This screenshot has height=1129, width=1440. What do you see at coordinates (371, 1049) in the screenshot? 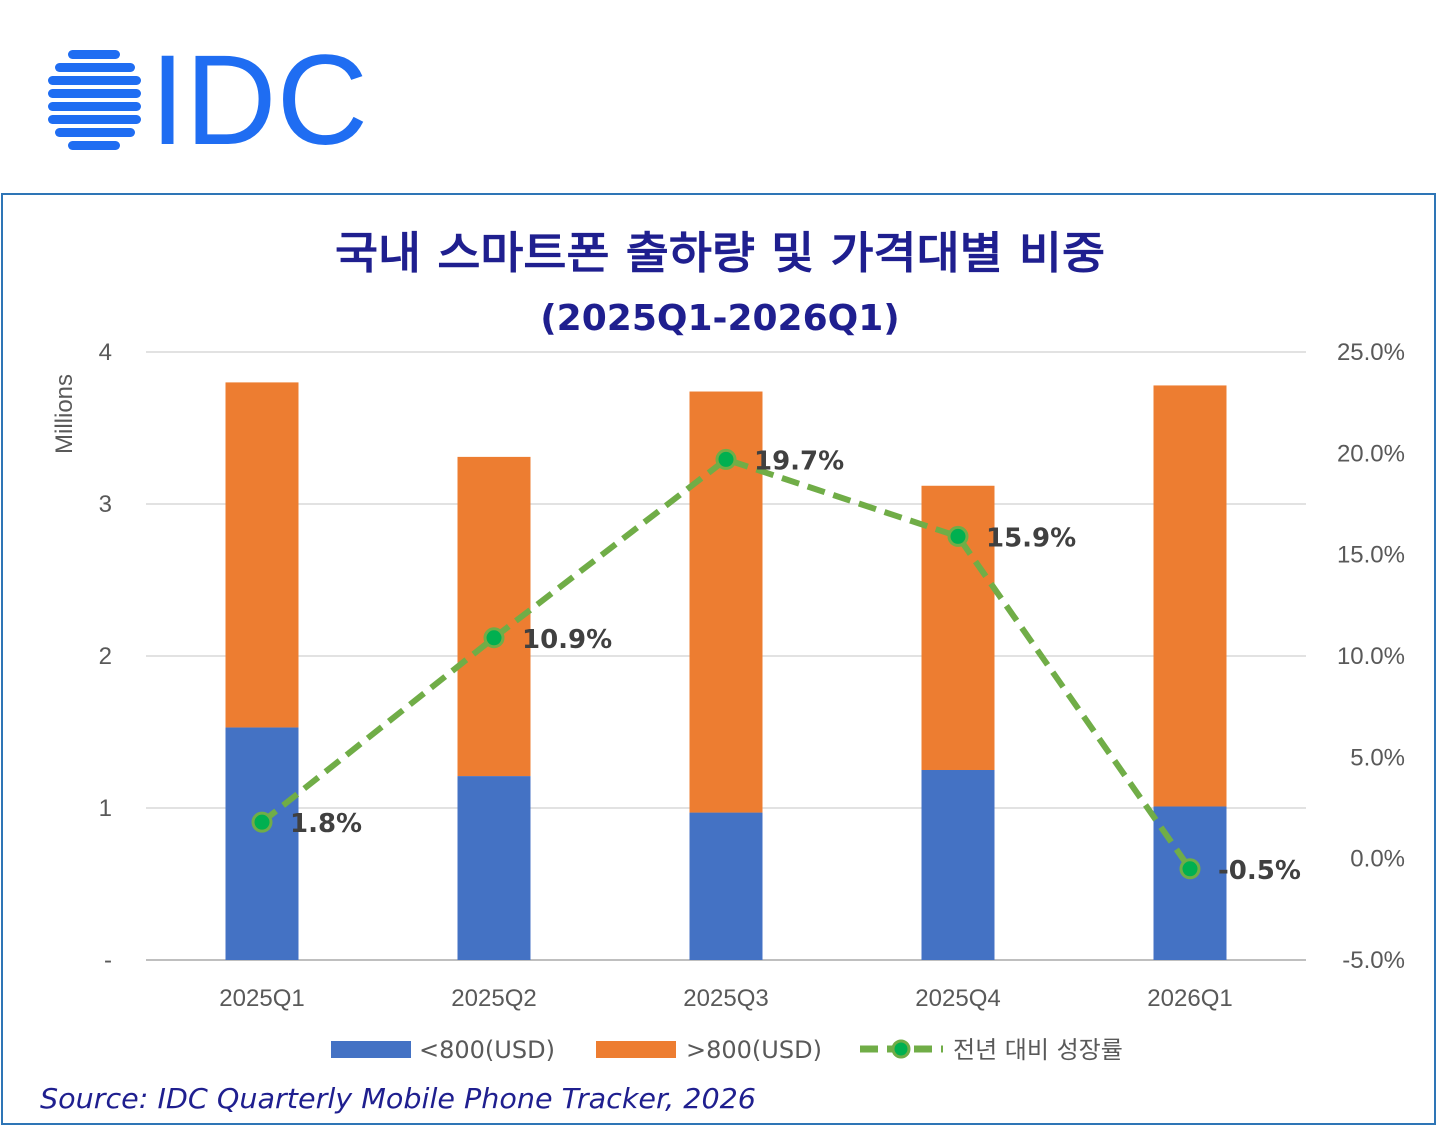
I see `legend-swatch-low` at bounding box center [371, 1049].